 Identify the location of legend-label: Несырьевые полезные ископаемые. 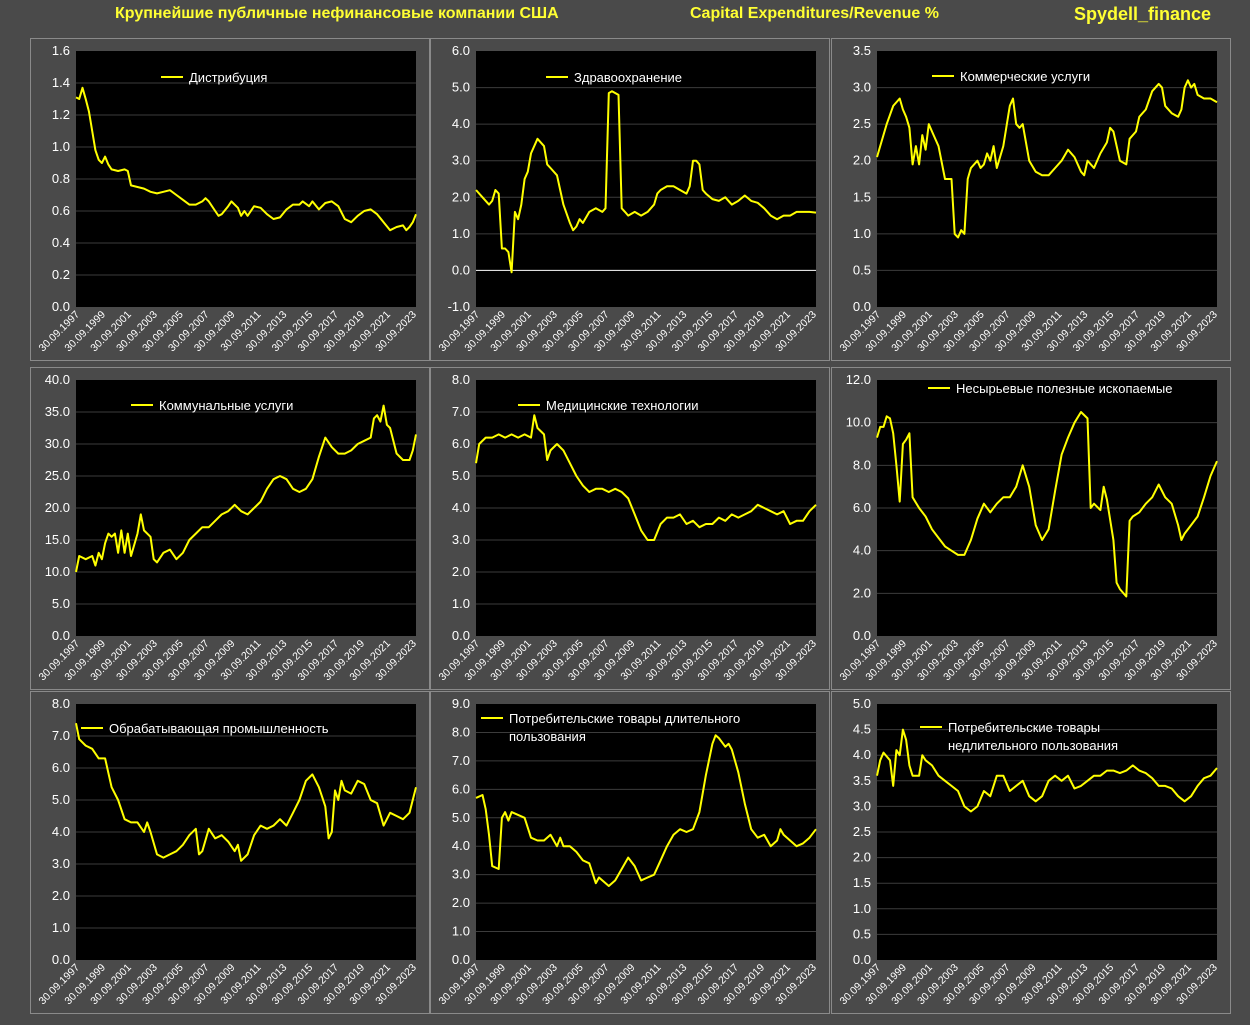
(1064, 388).